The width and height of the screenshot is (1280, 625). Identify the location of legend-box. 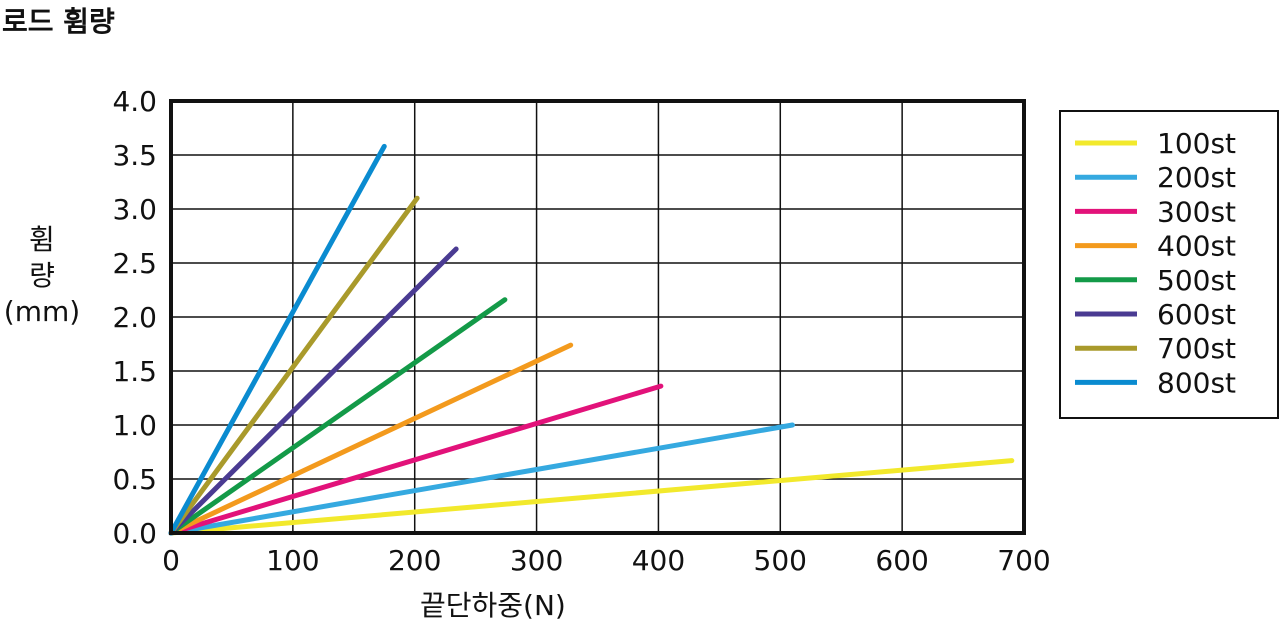
(1169, 264).